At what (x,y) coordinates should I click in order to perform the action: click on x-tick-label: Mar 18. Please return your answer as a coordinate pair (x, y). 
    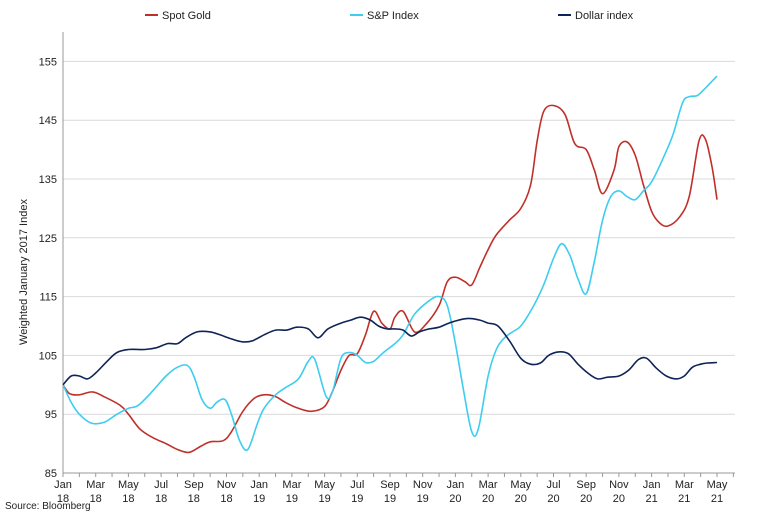
    Looking at the image, I should click on (95, 492).